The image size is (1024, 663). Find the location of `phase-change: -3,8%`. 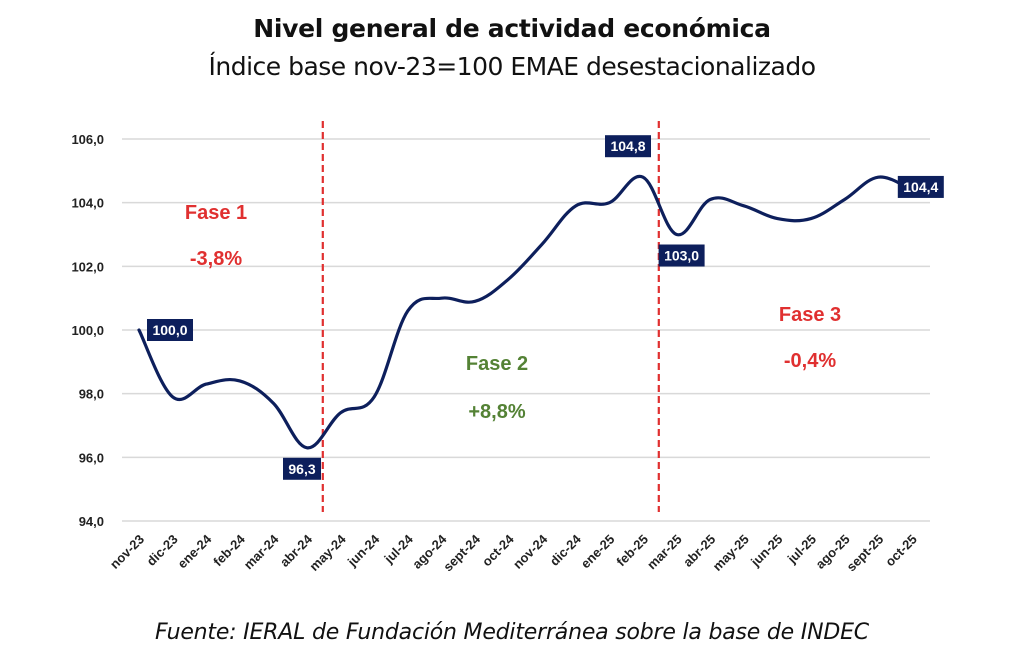

phase-change: -3,8% is located at coordinates (216, 259).